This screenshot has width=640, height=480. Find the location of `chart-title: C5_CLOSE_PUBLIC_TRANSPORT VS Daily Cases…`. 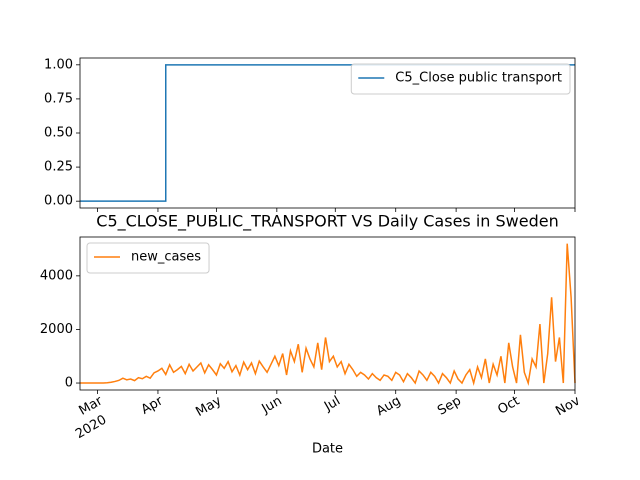

chart-title: C5_CLOSE_PUBLIC_TRANSPORT VS Daily Cases… is located at coordinates (327, 222).